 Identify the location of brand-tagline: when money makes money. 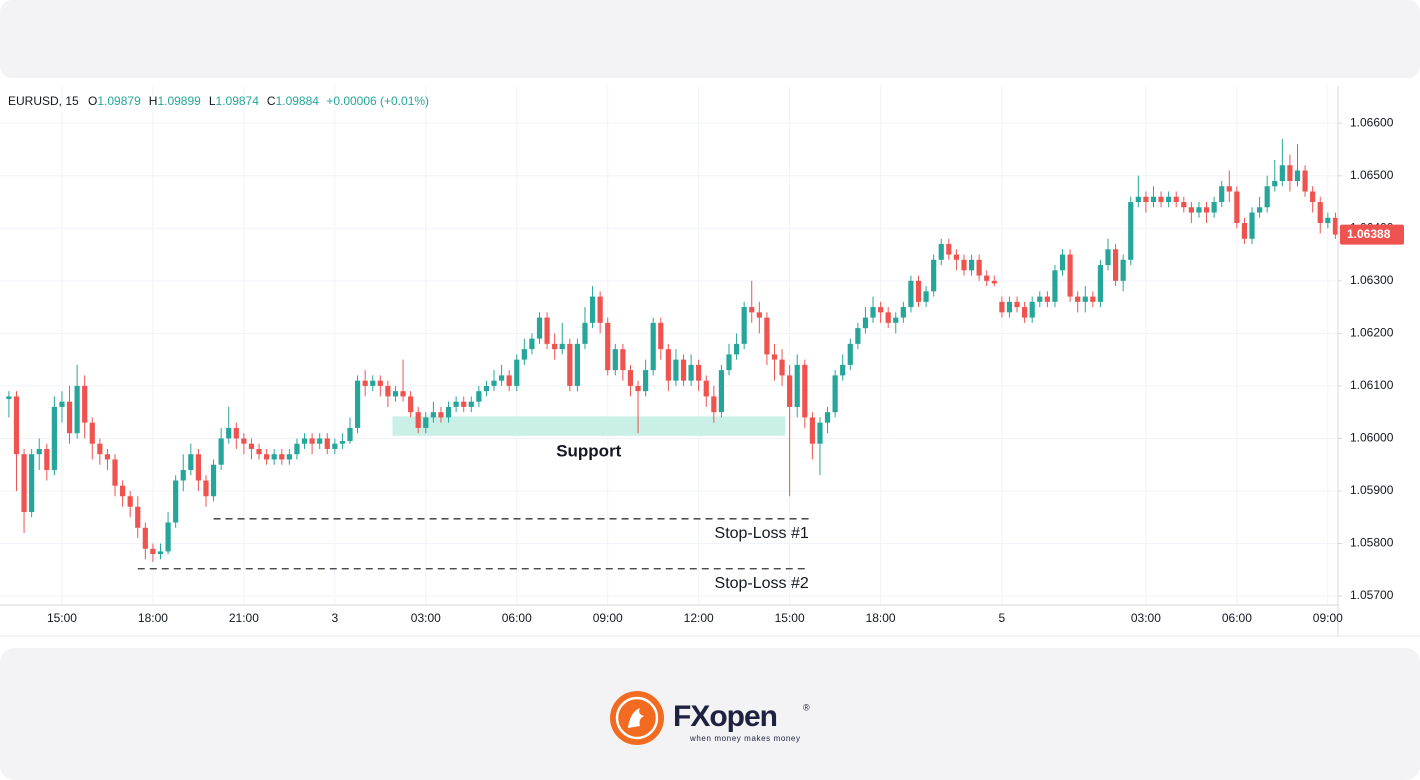
(745, 738).